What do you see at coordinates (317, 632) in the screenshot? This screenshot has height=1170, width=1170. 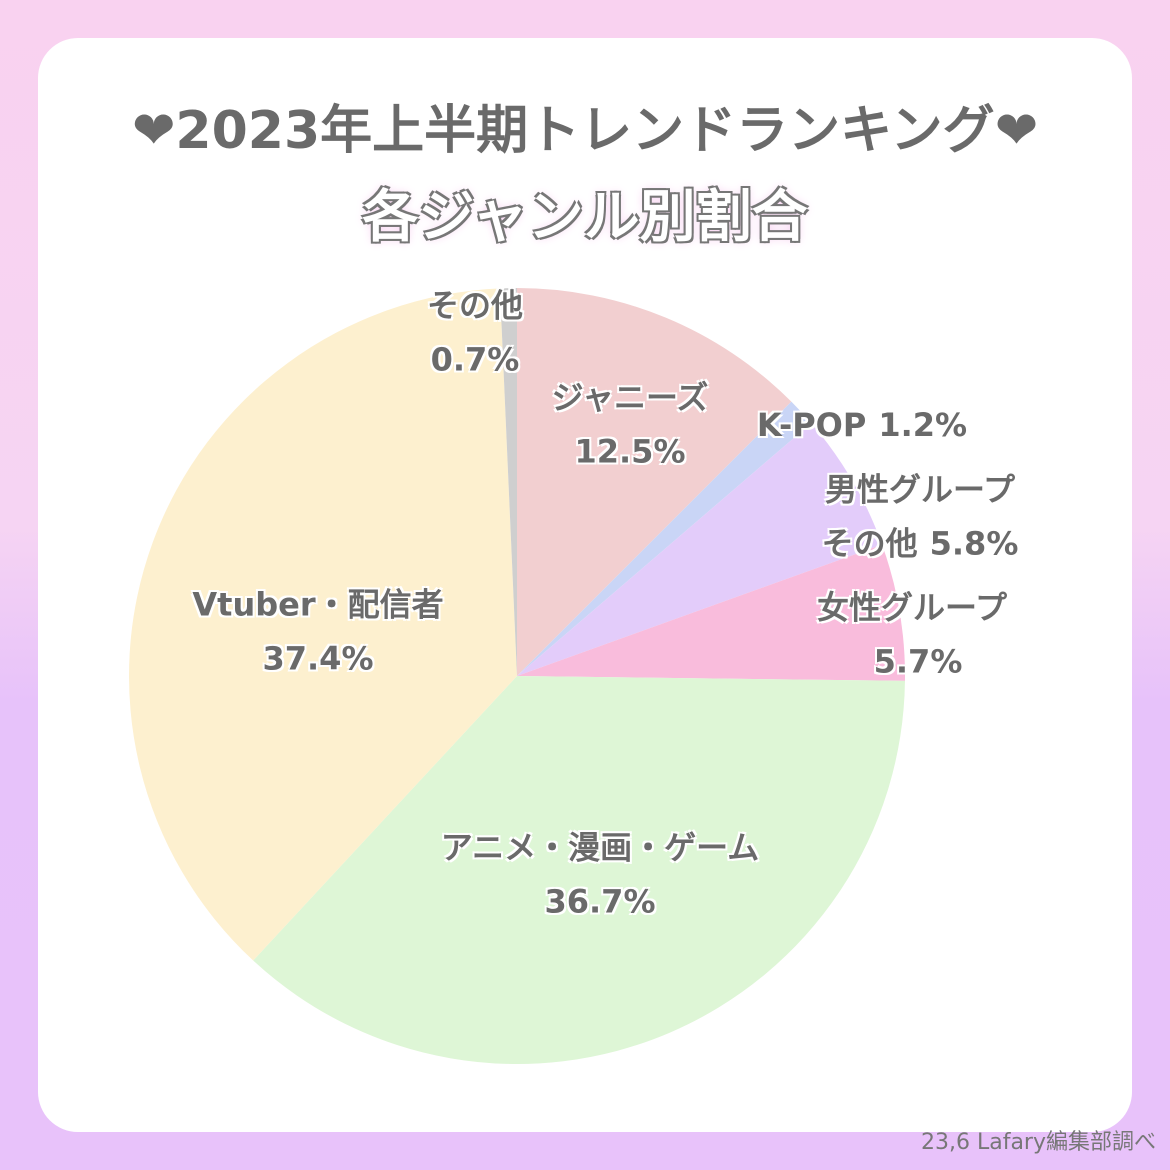 I see `slice-label: Vtuber・配信者 37.4%` at bounding box center [317, 632].